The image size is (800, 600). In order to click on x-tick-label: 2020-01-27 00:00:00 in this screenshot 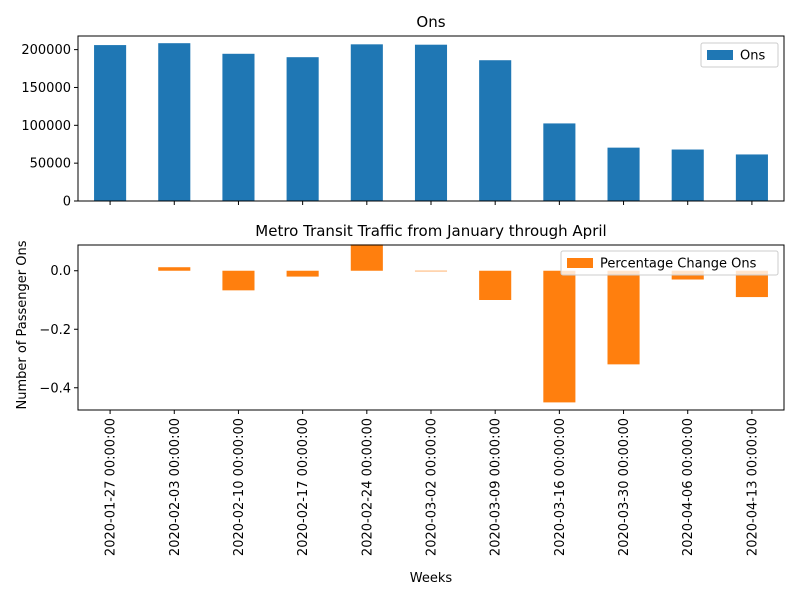, I will do `click(111, 487)`.